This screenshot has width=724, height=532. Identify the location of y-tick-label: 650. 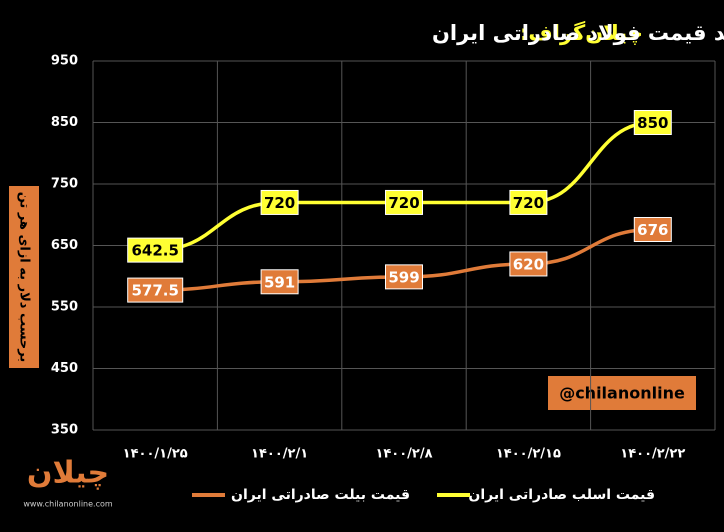
(64, 245).